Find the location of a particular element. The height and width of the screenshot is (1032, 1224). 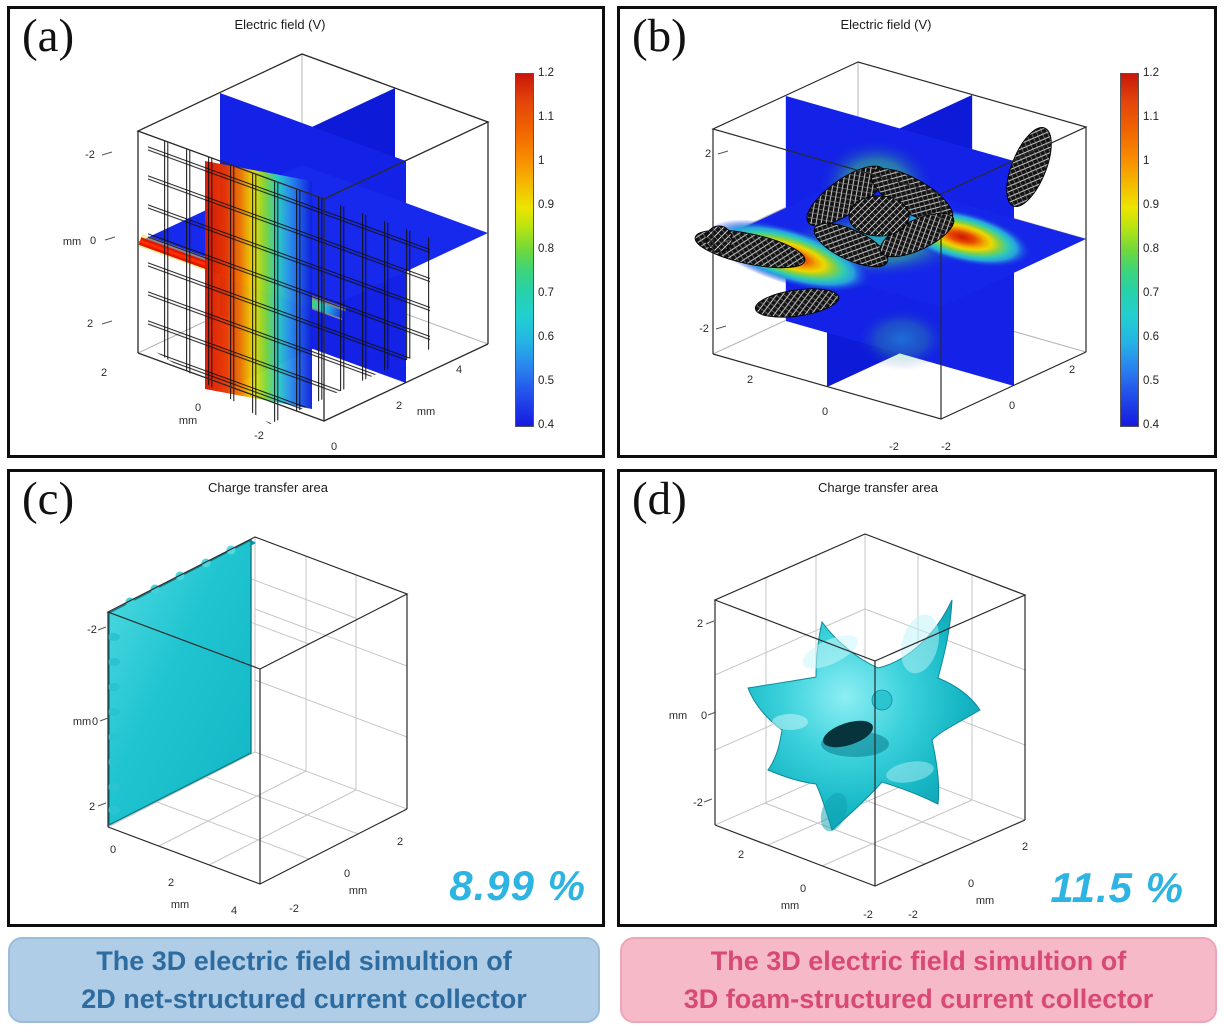

net-structure-grid is located at coordinates (289, 279).